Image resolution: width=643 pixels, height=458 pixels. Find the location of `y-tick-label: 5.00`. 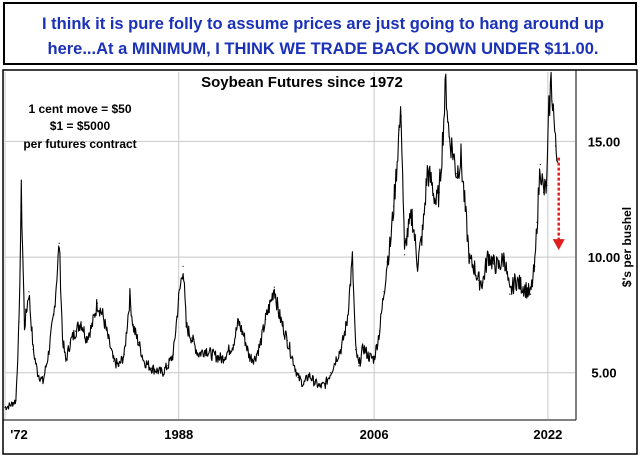

y-tick-label: 5.00 is located at coordinates (603, 373).